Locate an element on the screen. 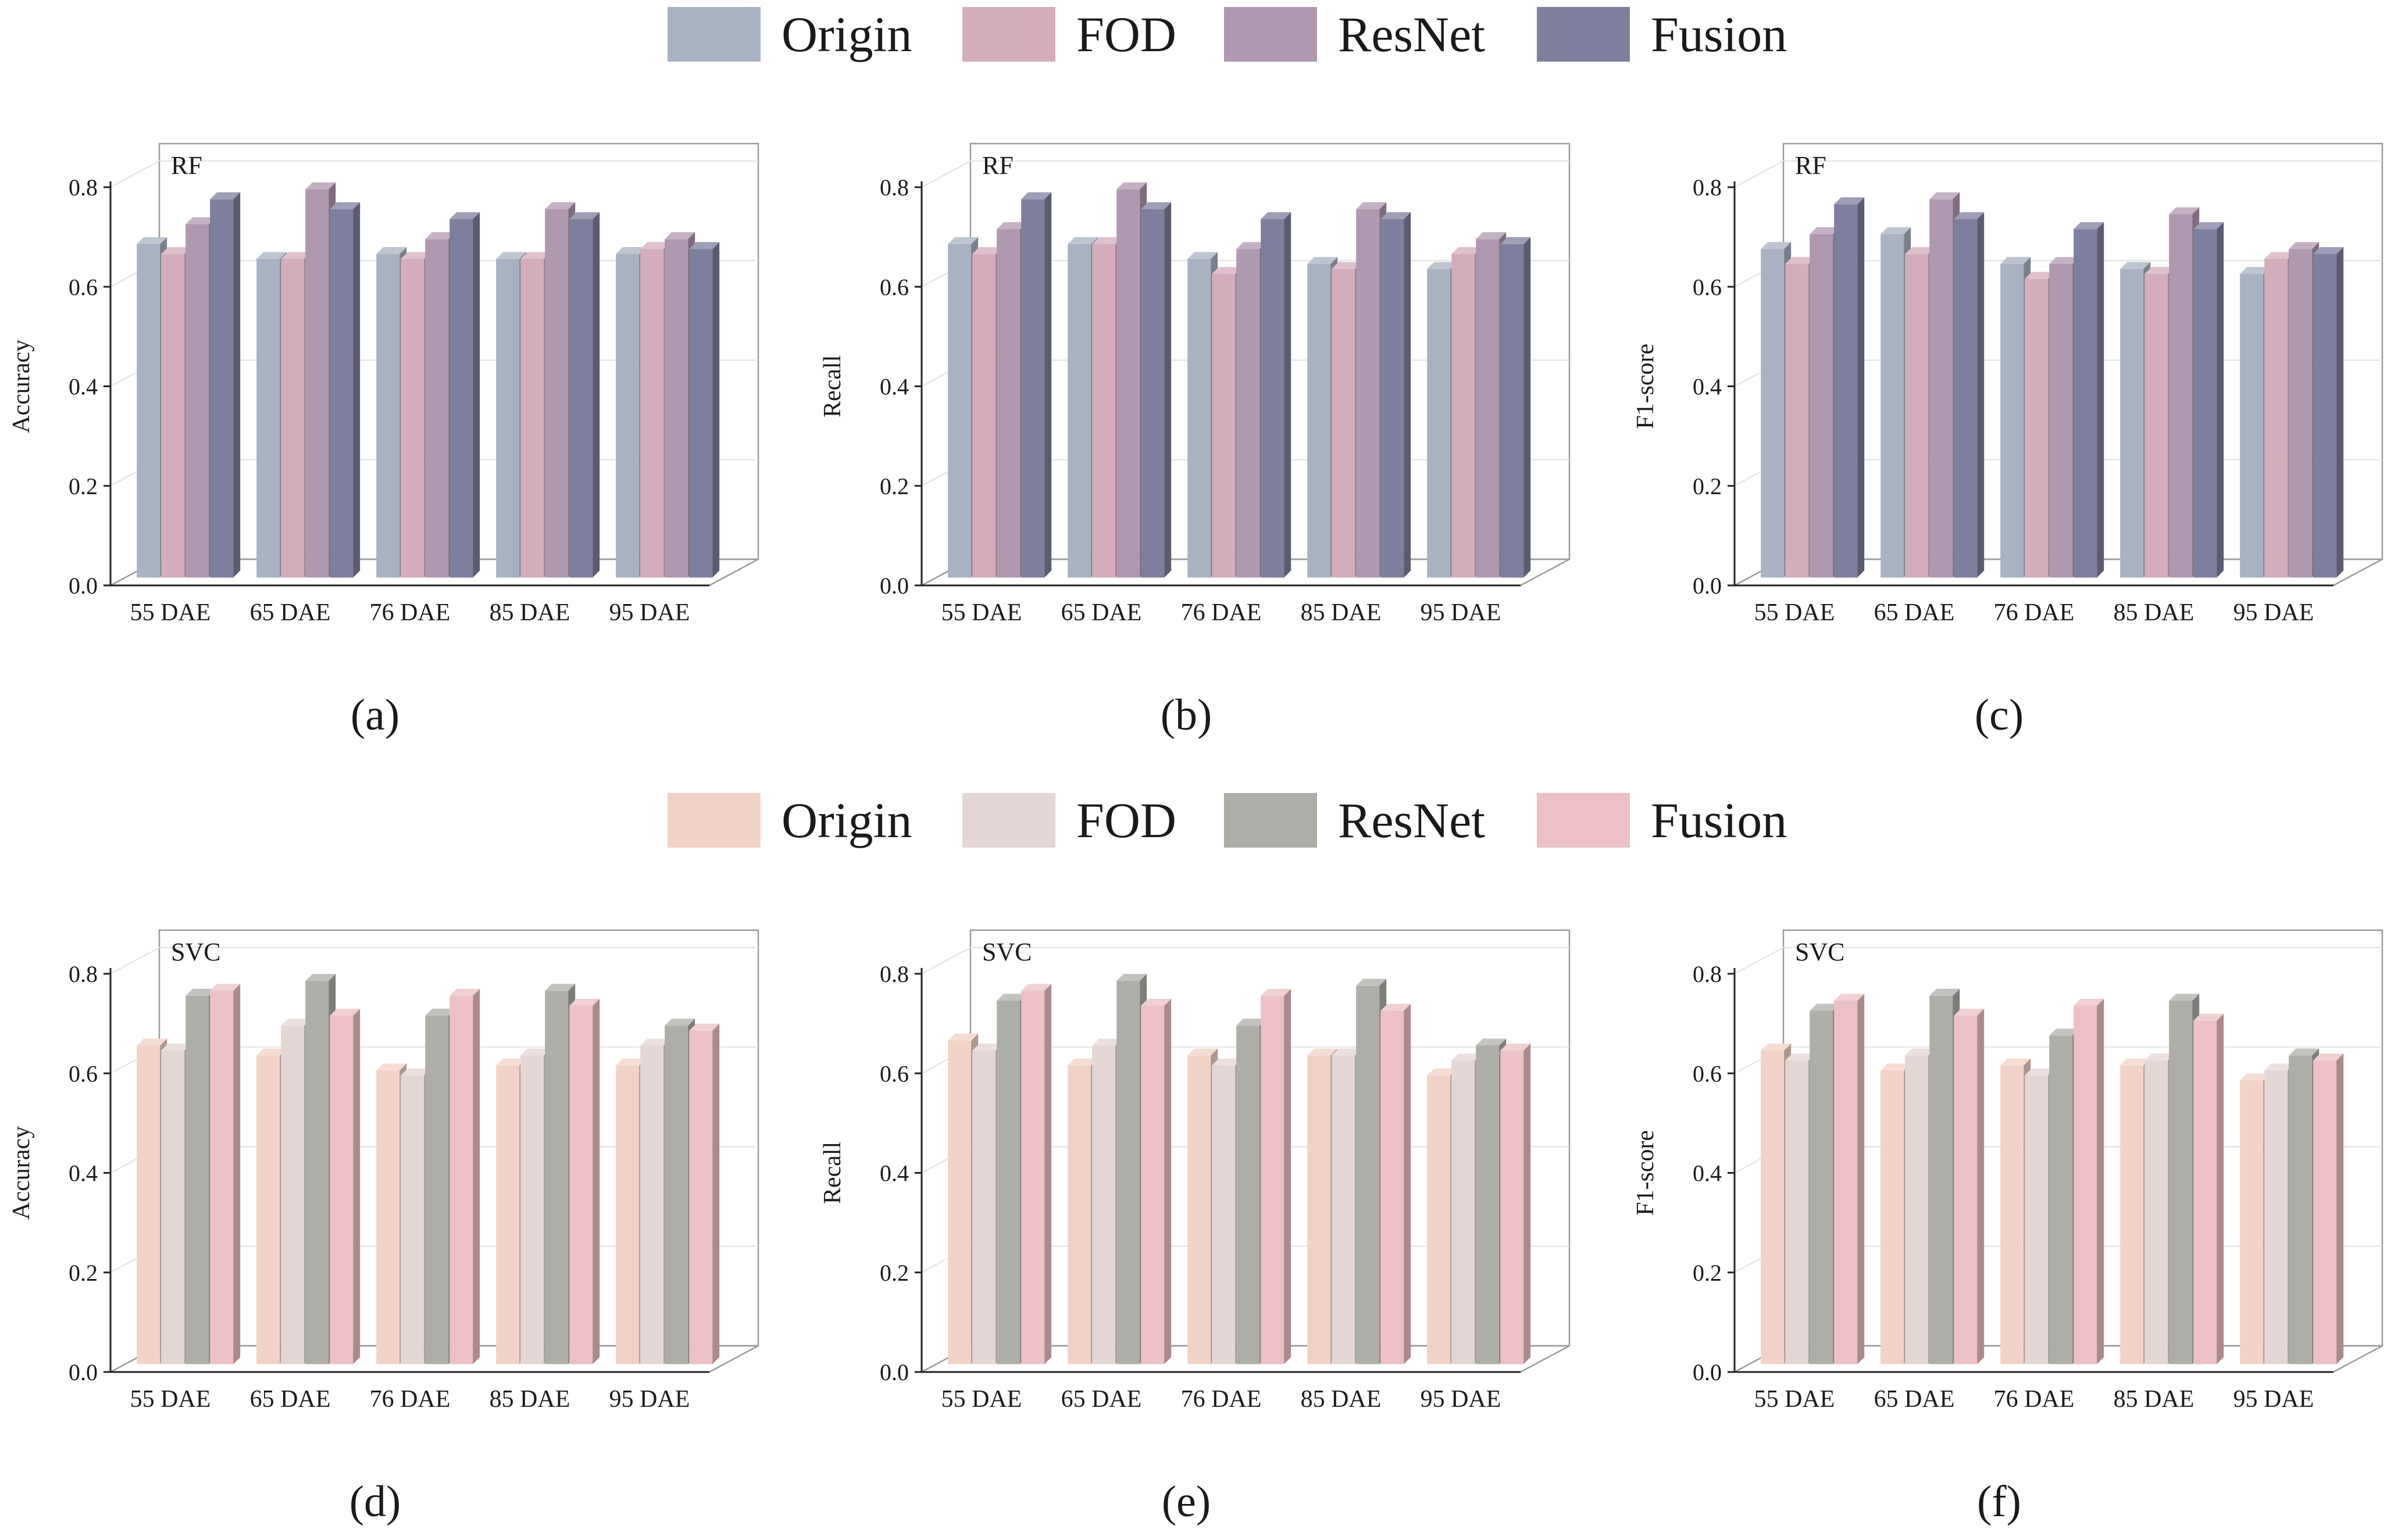  panel-caption: (f) is located at coordinates (1999, 1502).